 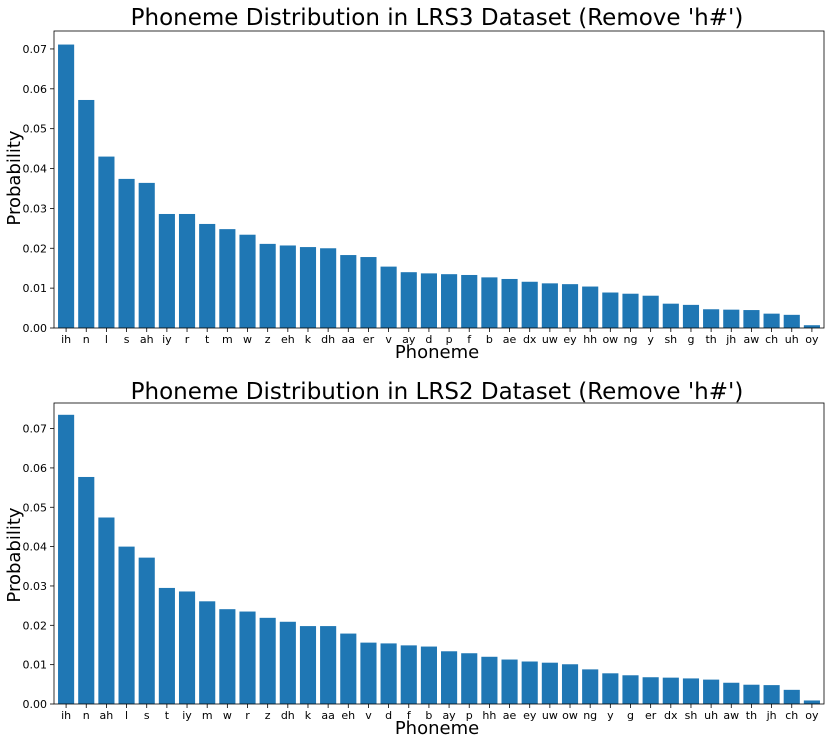 I want to click on x-tick-label: v, so click(x=388, y=339).